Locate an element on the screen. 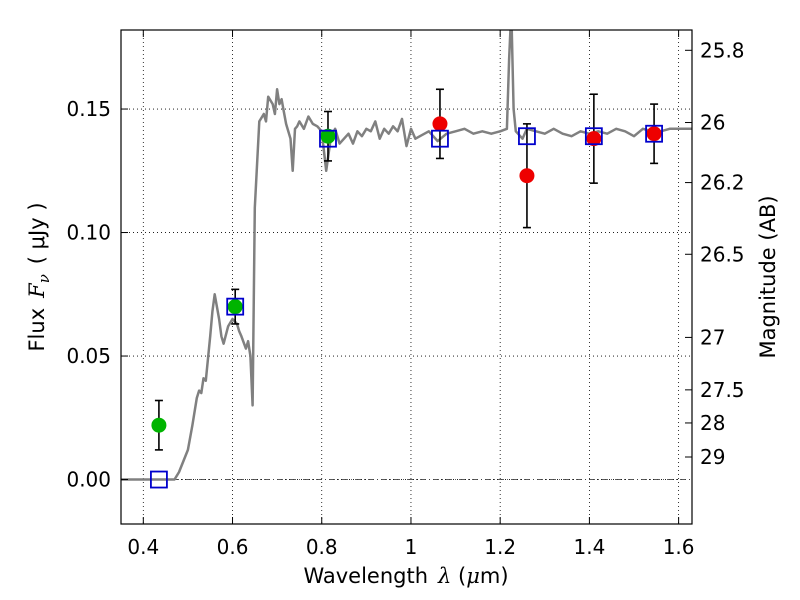 The image size is (800, 600). x-tick-label: 0.8 is located at coordinates (322, 547).